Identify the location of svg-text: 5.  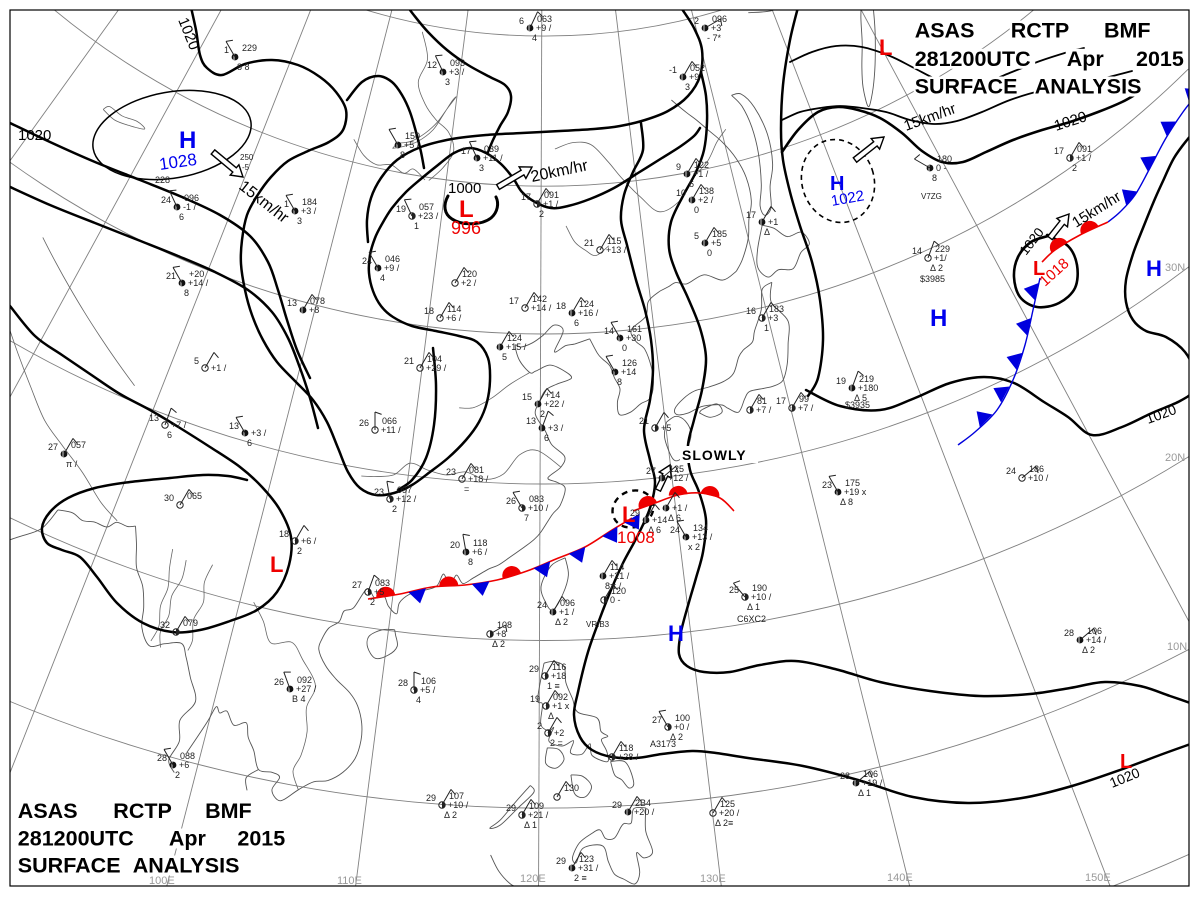
(504, 357).